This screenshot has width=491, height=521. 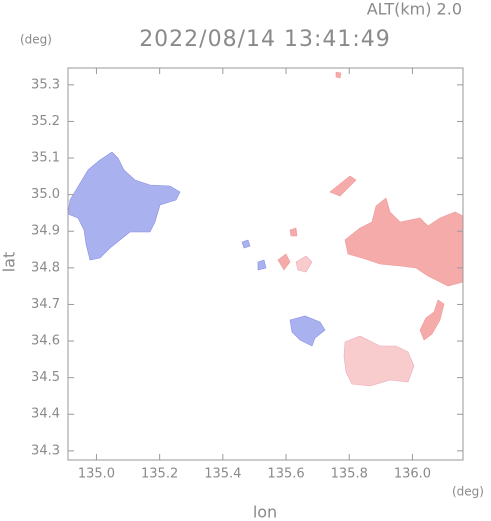 What do you see at coordinates (222, 474) in the screenshot?
I see `x-tick-label: 135.4` at bounding box center [222, 474].